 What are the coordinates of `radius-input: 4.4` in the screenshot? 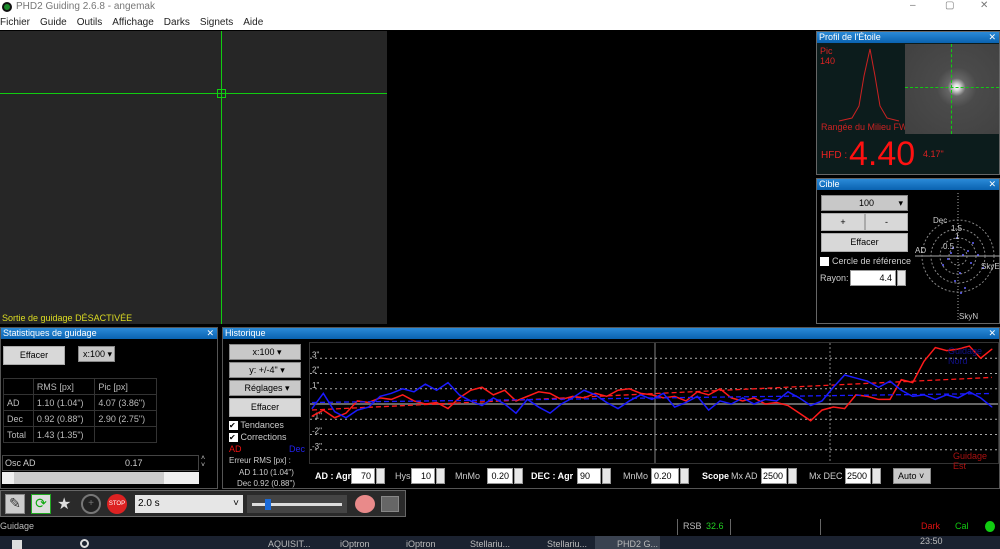 It's located at (873, 278).